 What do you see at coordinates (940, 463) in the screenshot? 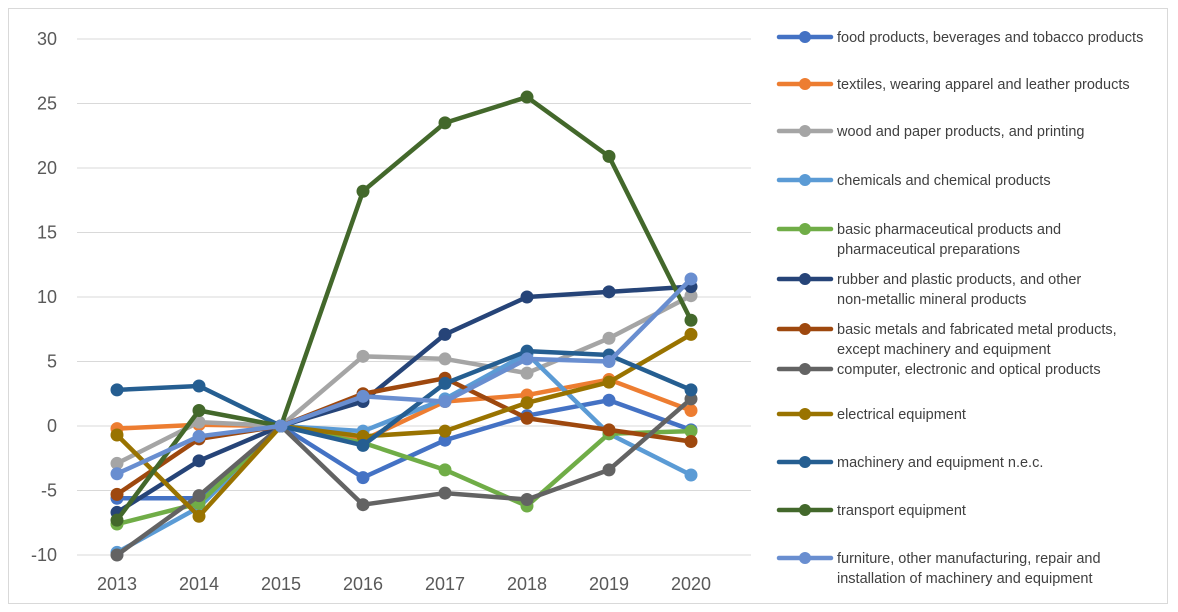
I see `legend-label: machinery and equipment n.e.c.` at bounding box center [940, 463].